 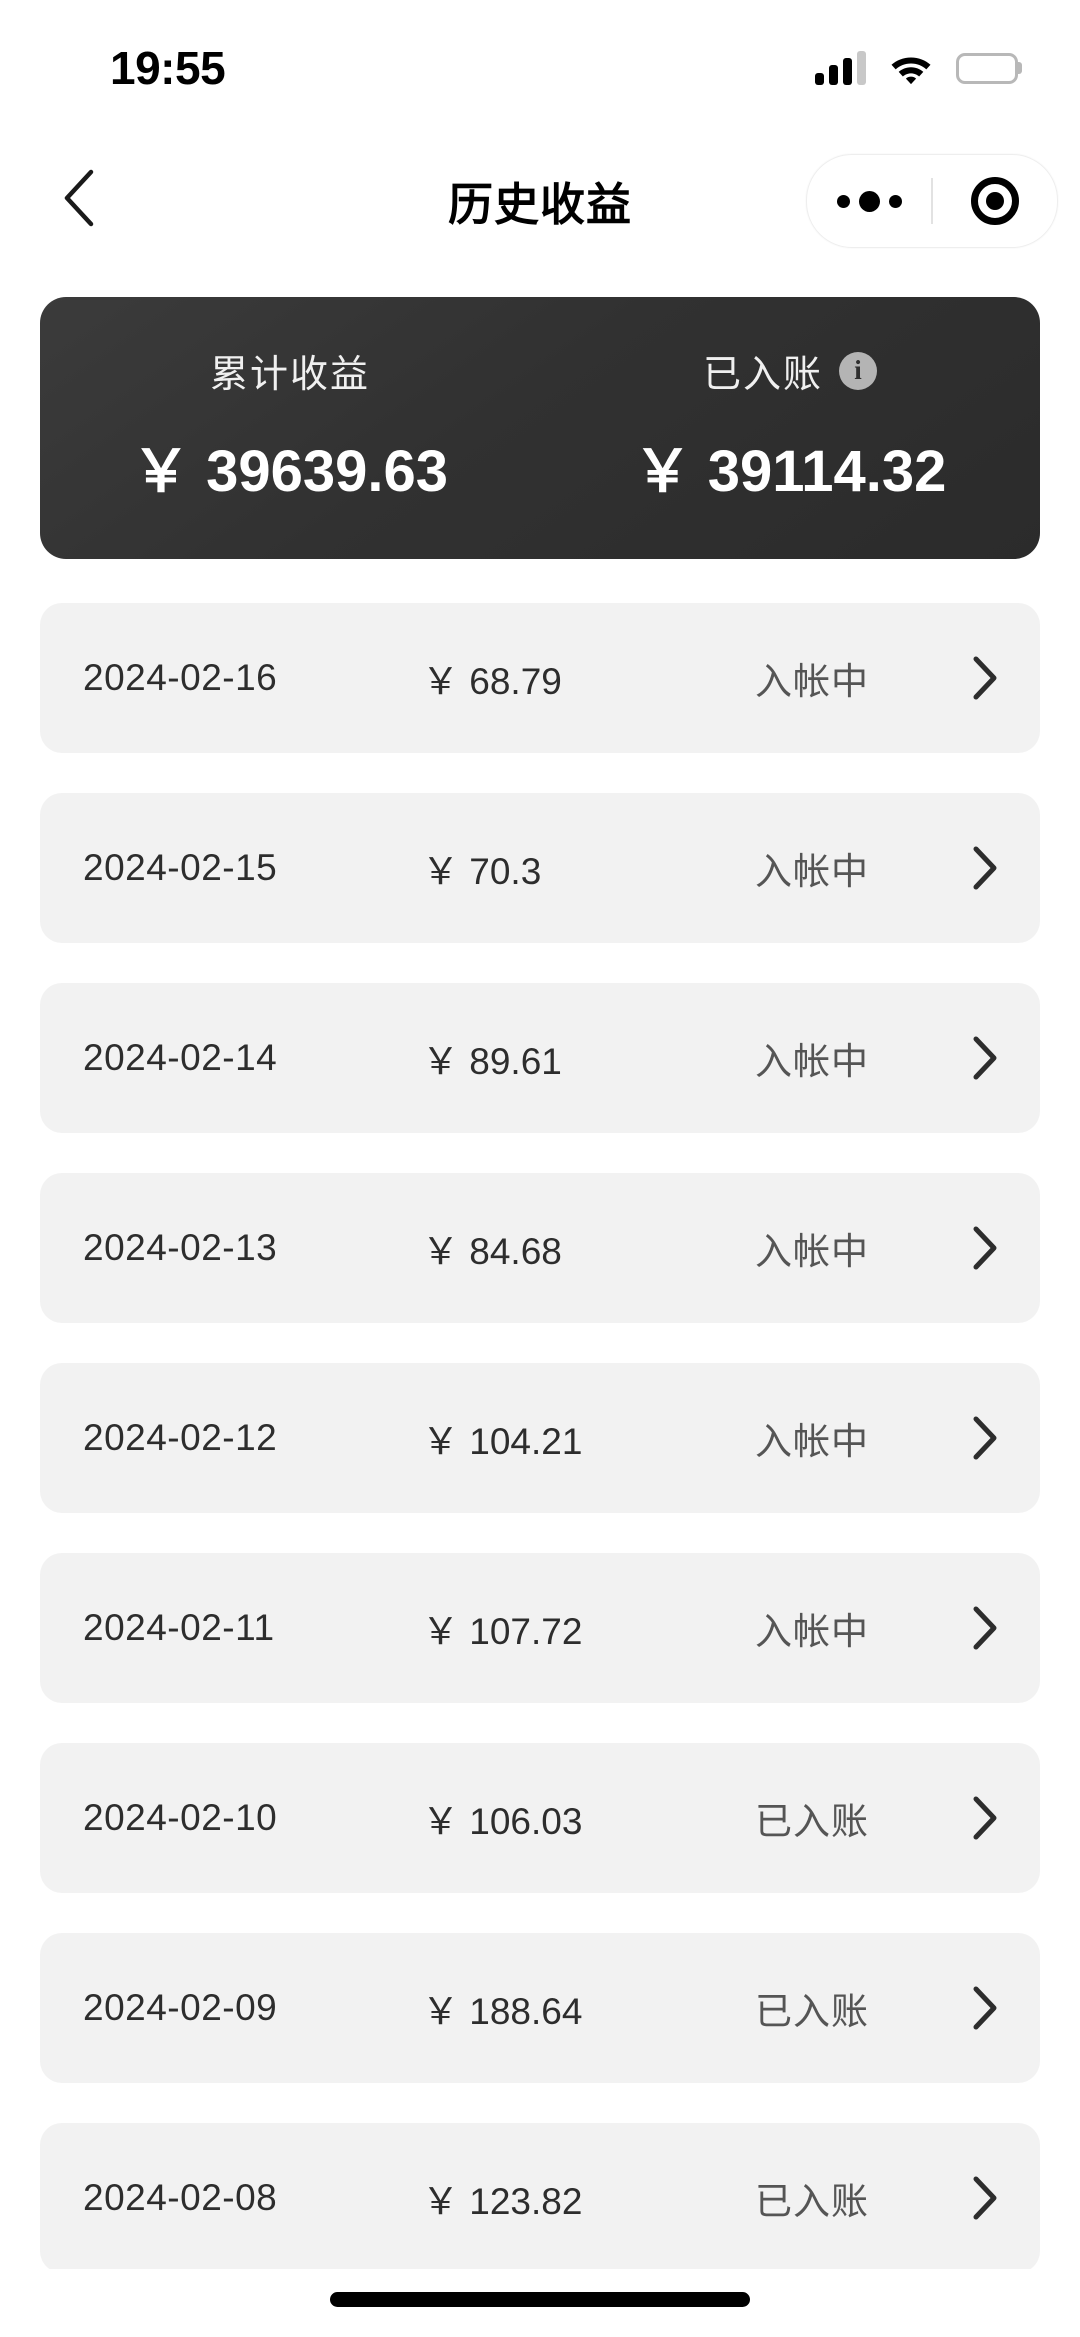 I want to click on row-date: 2024-02-12, so click(x=180, y=1437).